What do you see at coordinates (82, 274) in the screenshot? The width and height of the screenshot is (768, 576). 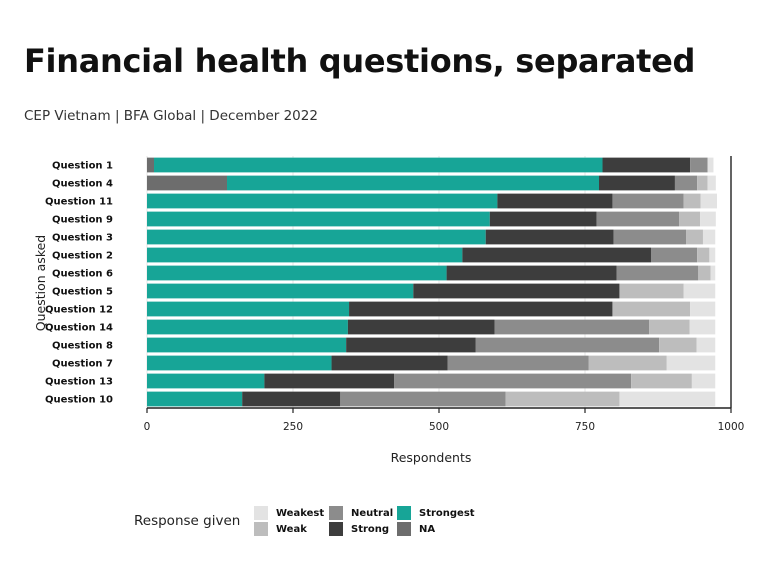 I see `y-tick-label: Question 6` at bounding box center [82, 274].